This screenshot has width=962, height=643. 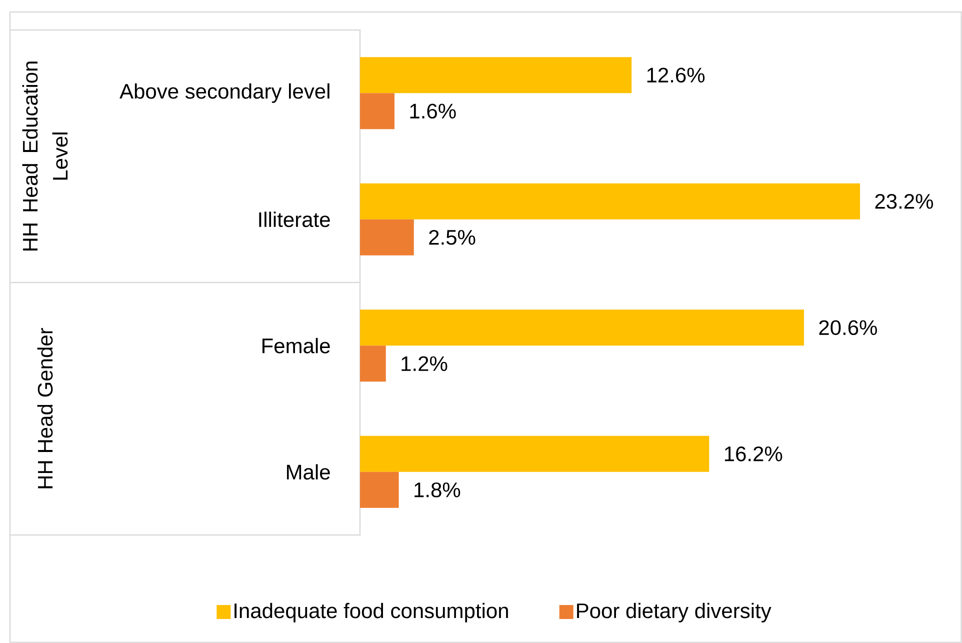 What do you see at coordinates (848, 328) in the screenshot?
I see `data-label: 20.6%` at bounding box center [848, 328].